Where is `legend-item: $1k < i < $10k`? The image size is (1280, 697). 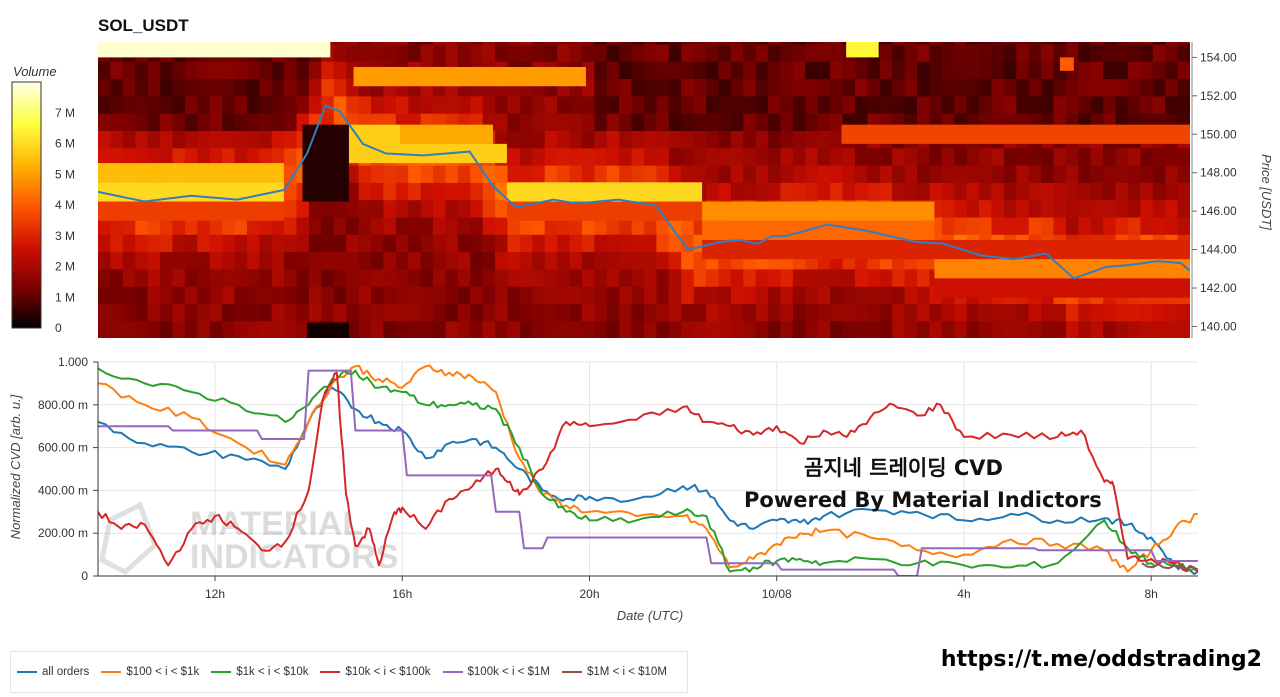 legend-item: $1k < i < $10k is located at coordinates (259, 672).